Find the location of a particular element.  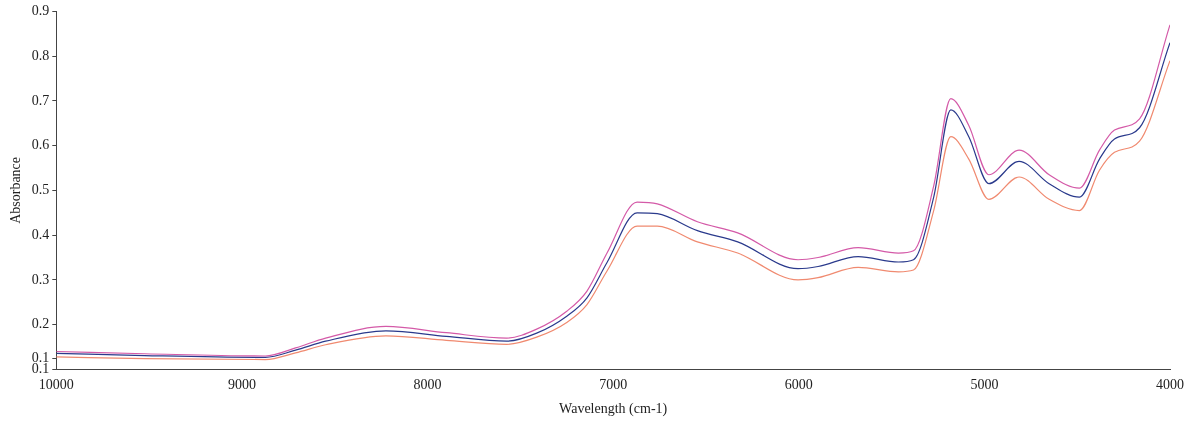

y-tick-label: 0.3 is located at coordinates (40, 279).